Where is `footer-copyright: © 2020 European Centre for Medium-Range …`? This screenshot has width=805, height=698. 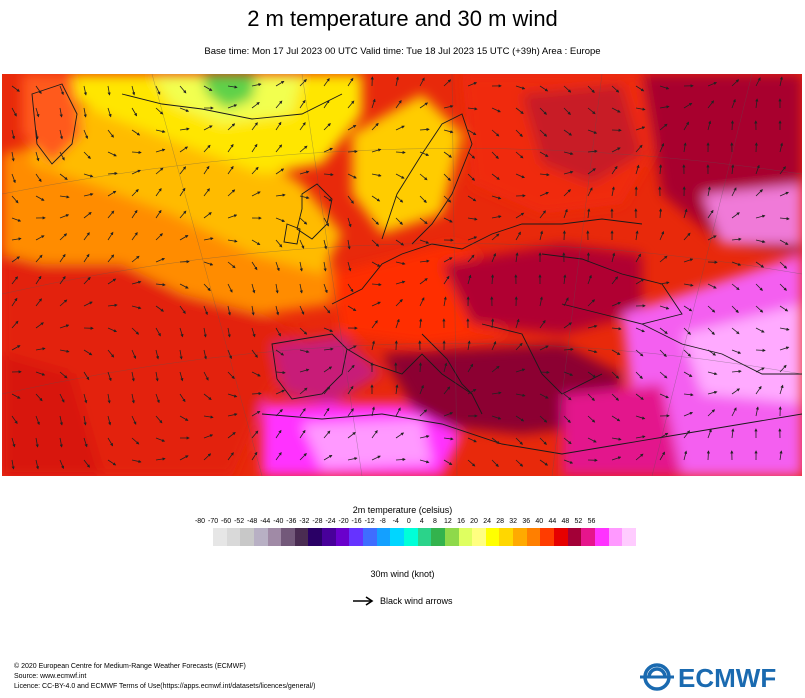
footer-copyright: © 2020 European Centre for Medium-Range … is located at coordinates (130, 666).